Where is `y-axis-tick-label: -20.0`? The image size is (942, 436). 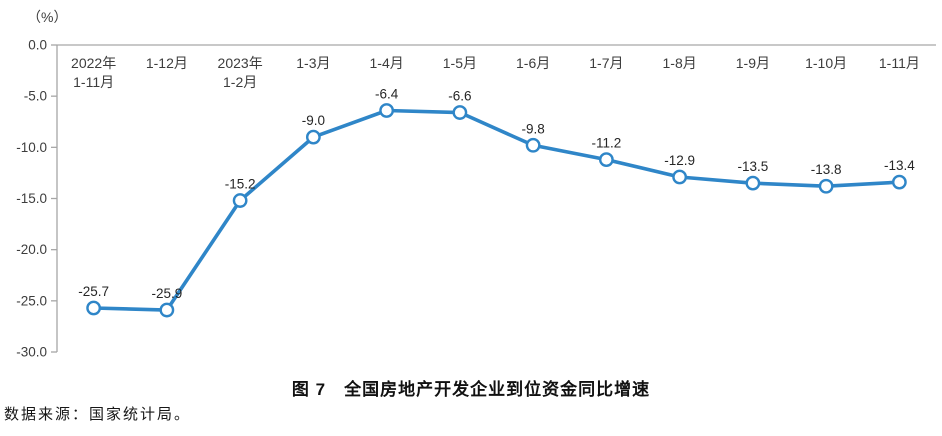 y-axis-tick-label: -20.0 is located at coordinates (31, 249).